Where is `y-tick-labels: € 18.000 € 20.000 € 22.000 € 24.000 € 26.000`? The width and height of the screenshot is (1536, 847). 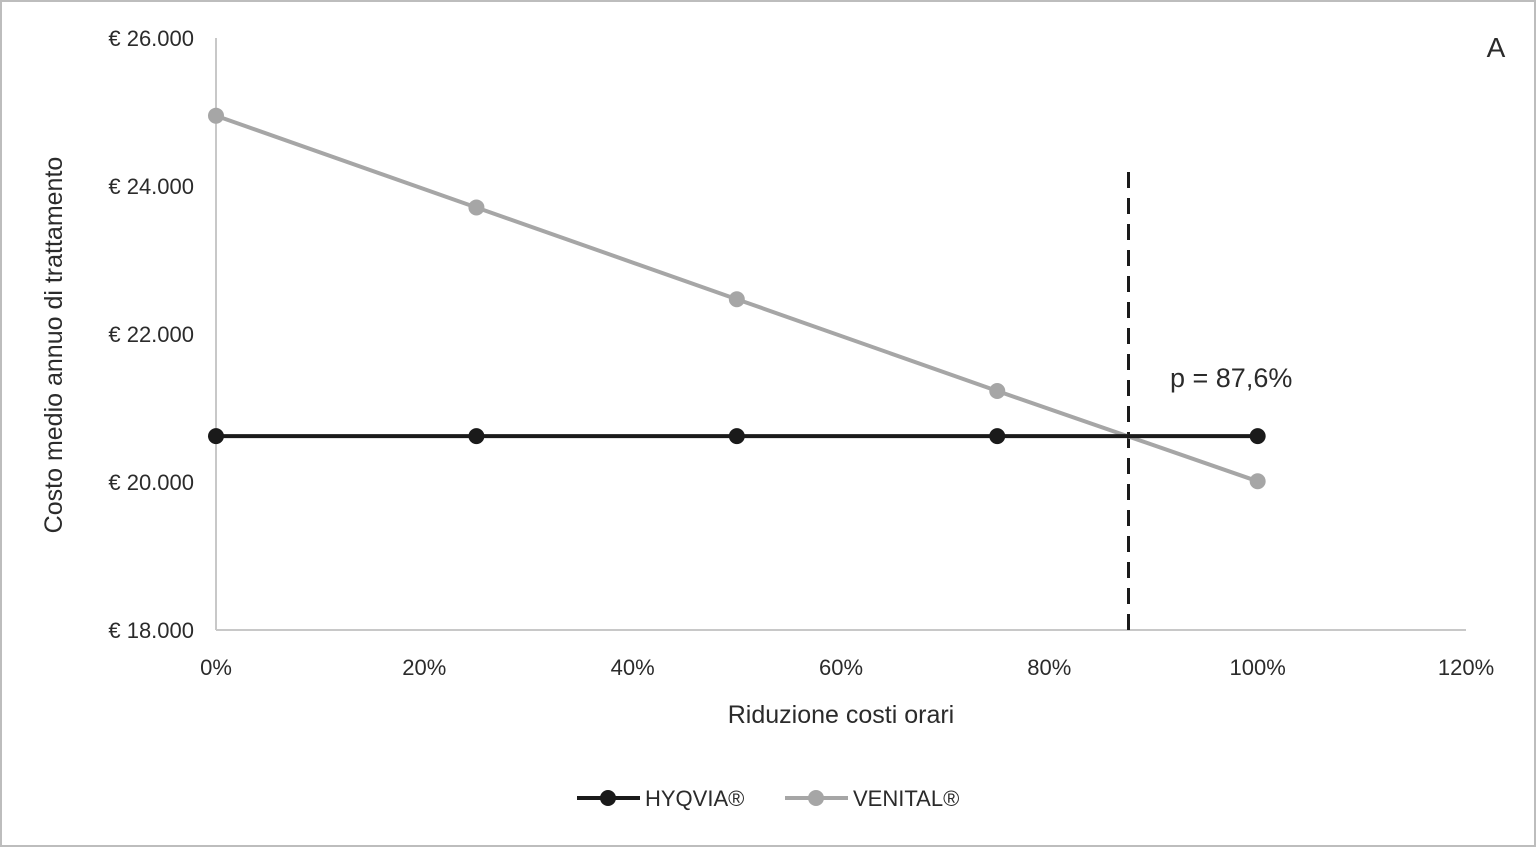
y-tick-labels: € 18.000 € 20.000 € 22.000 € 24.000 € 26.000 is located at coordinates (151, 334).